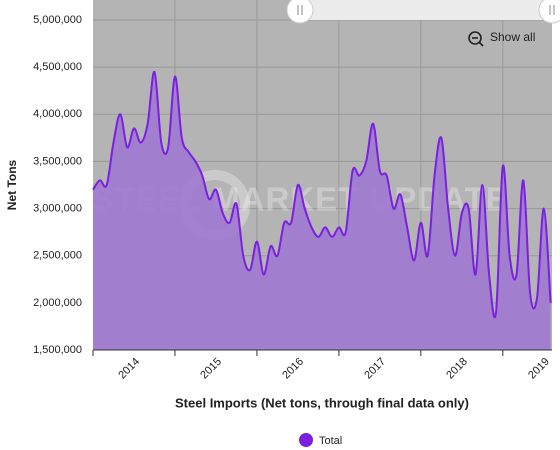 The image size is (560, 450). What do you see at coordinates (57, 161) in the screenshot?
I see `y-tick-label: 3,500,000` at bounding box center [57, 161].